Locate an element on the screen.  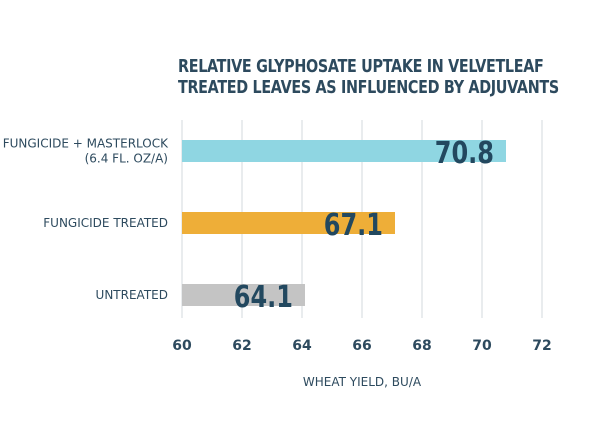
chart-title-line-1: RELATIVE GLYPHOSATE UPTAKE IN VELVETLEAF is located at coordinates (361, 67).